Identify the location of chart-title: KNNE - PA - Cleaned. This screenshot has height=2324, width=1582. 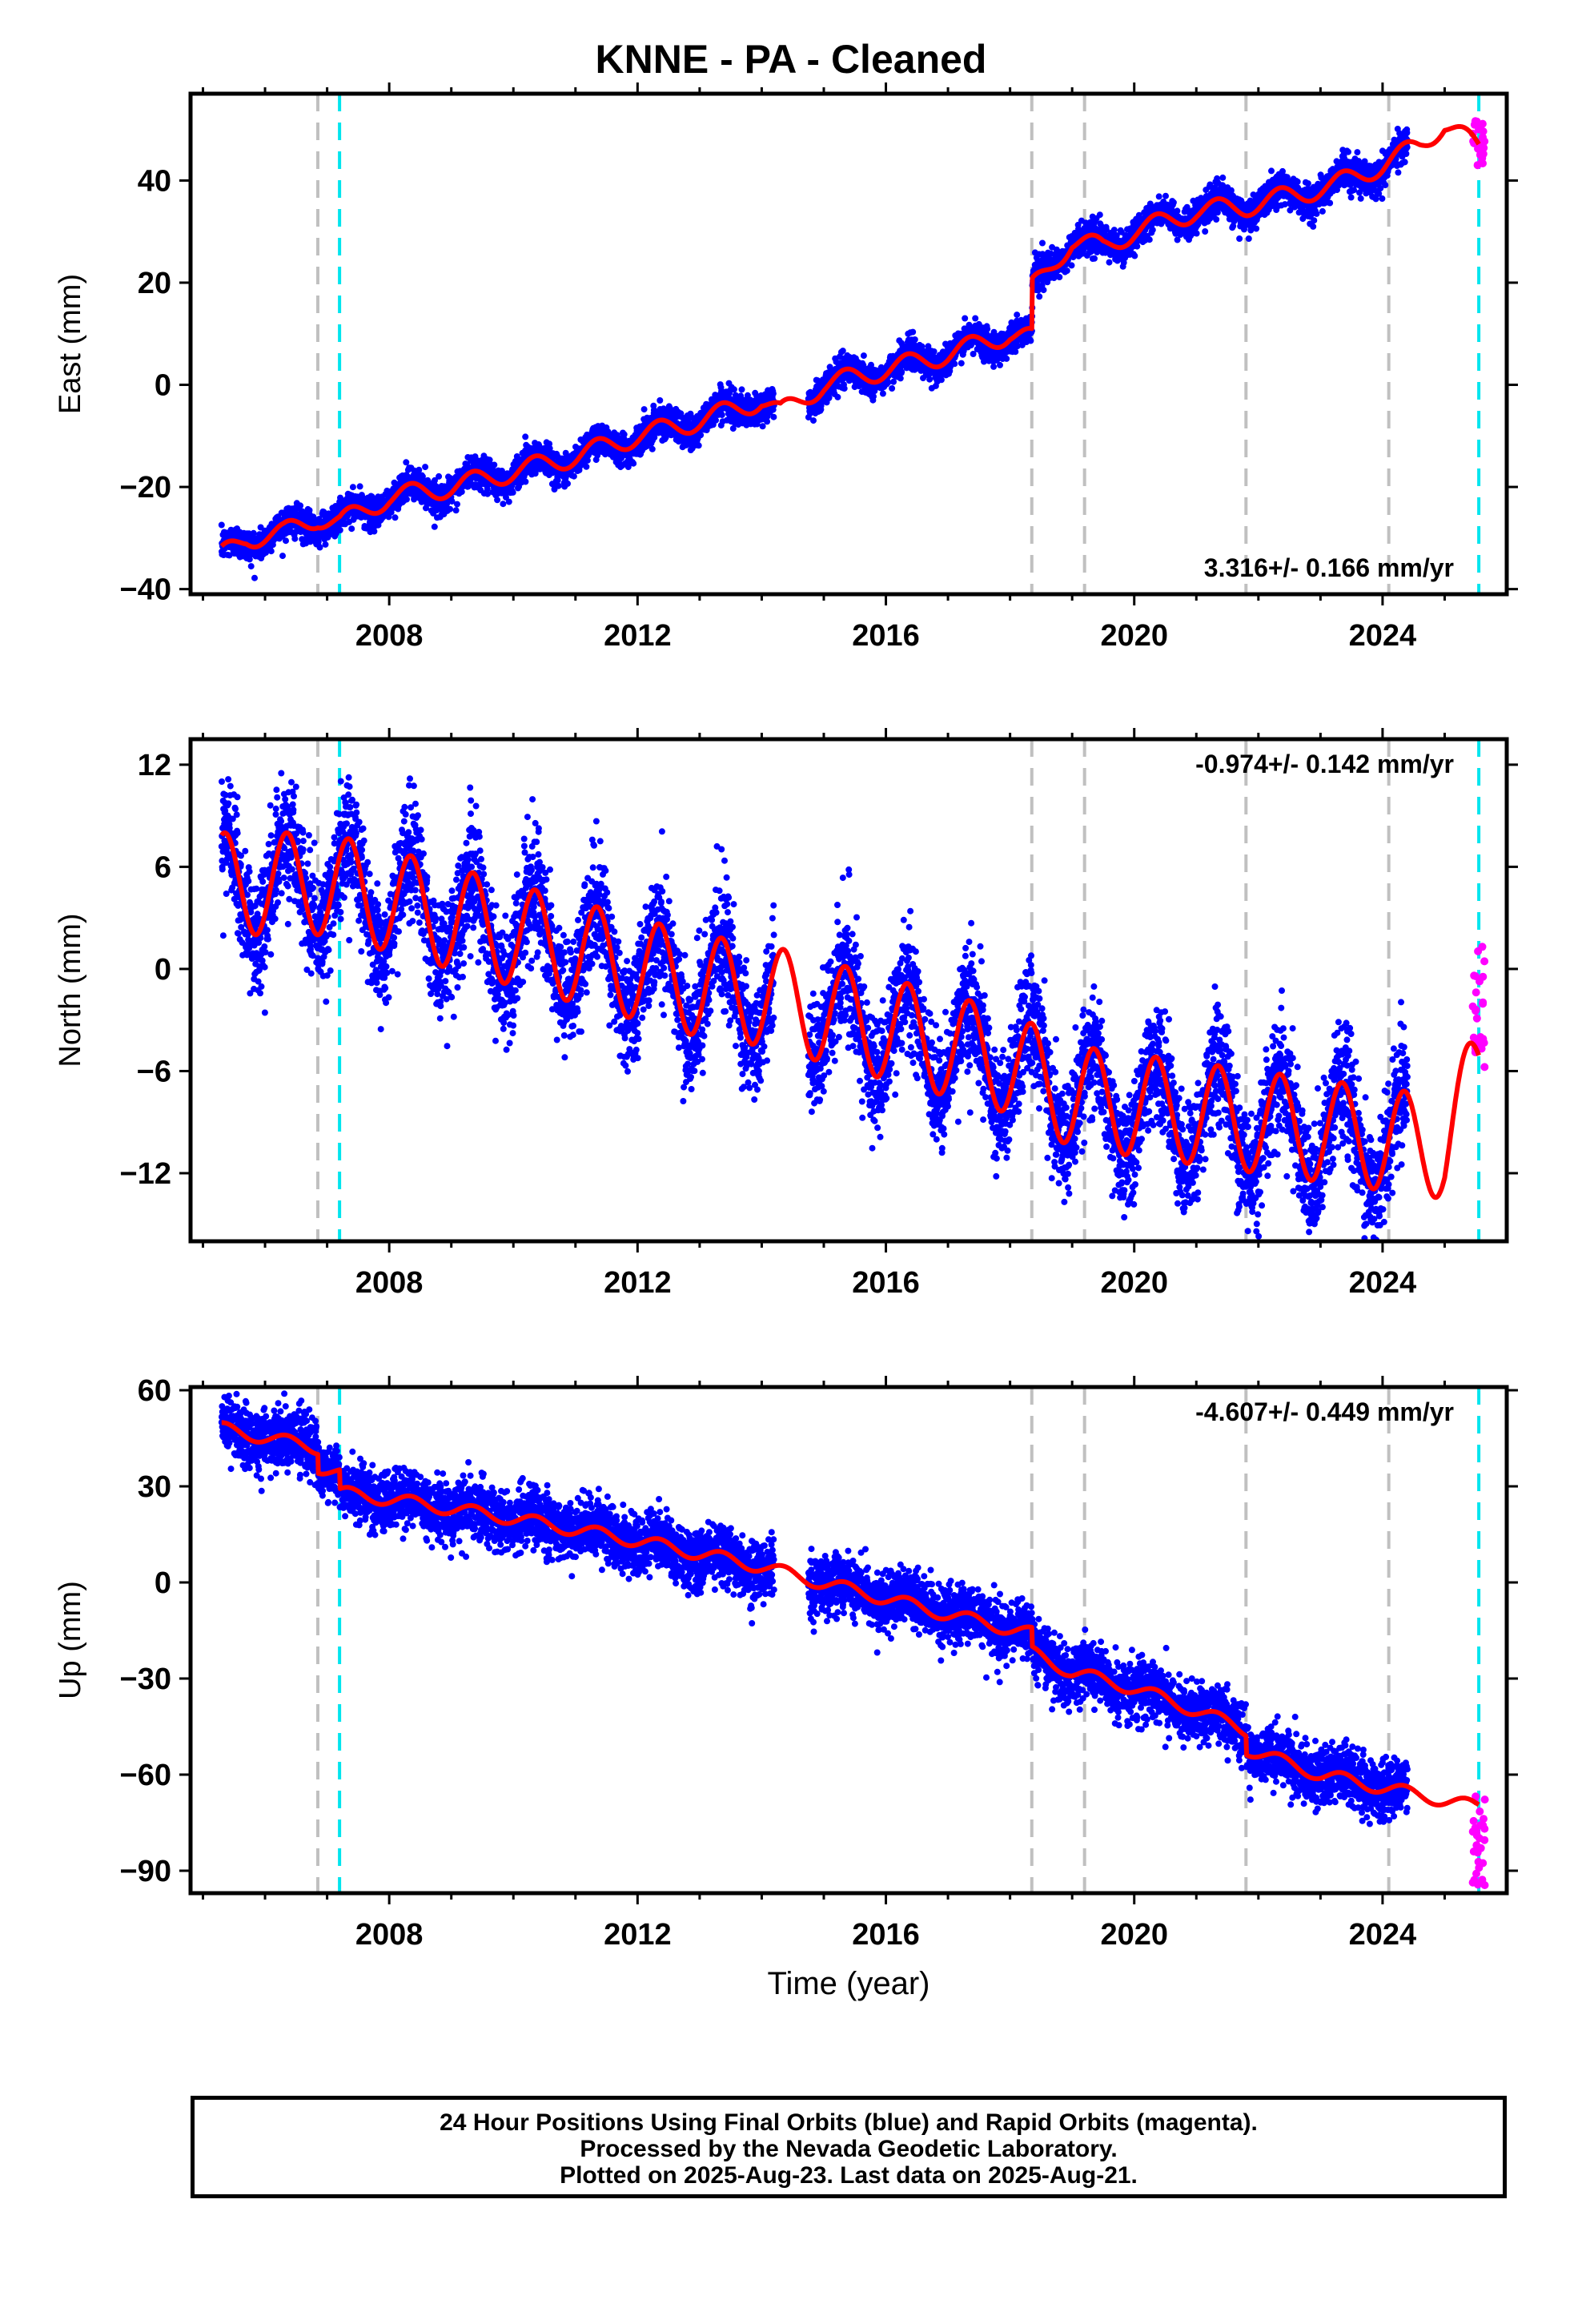
(791, 60).